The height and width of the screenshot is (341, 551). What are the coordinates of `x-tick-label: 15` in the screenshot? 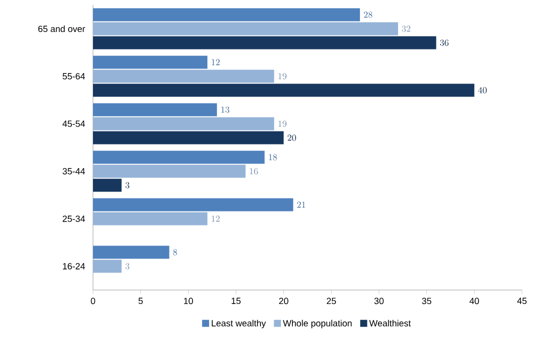 It's located at (236, 301).